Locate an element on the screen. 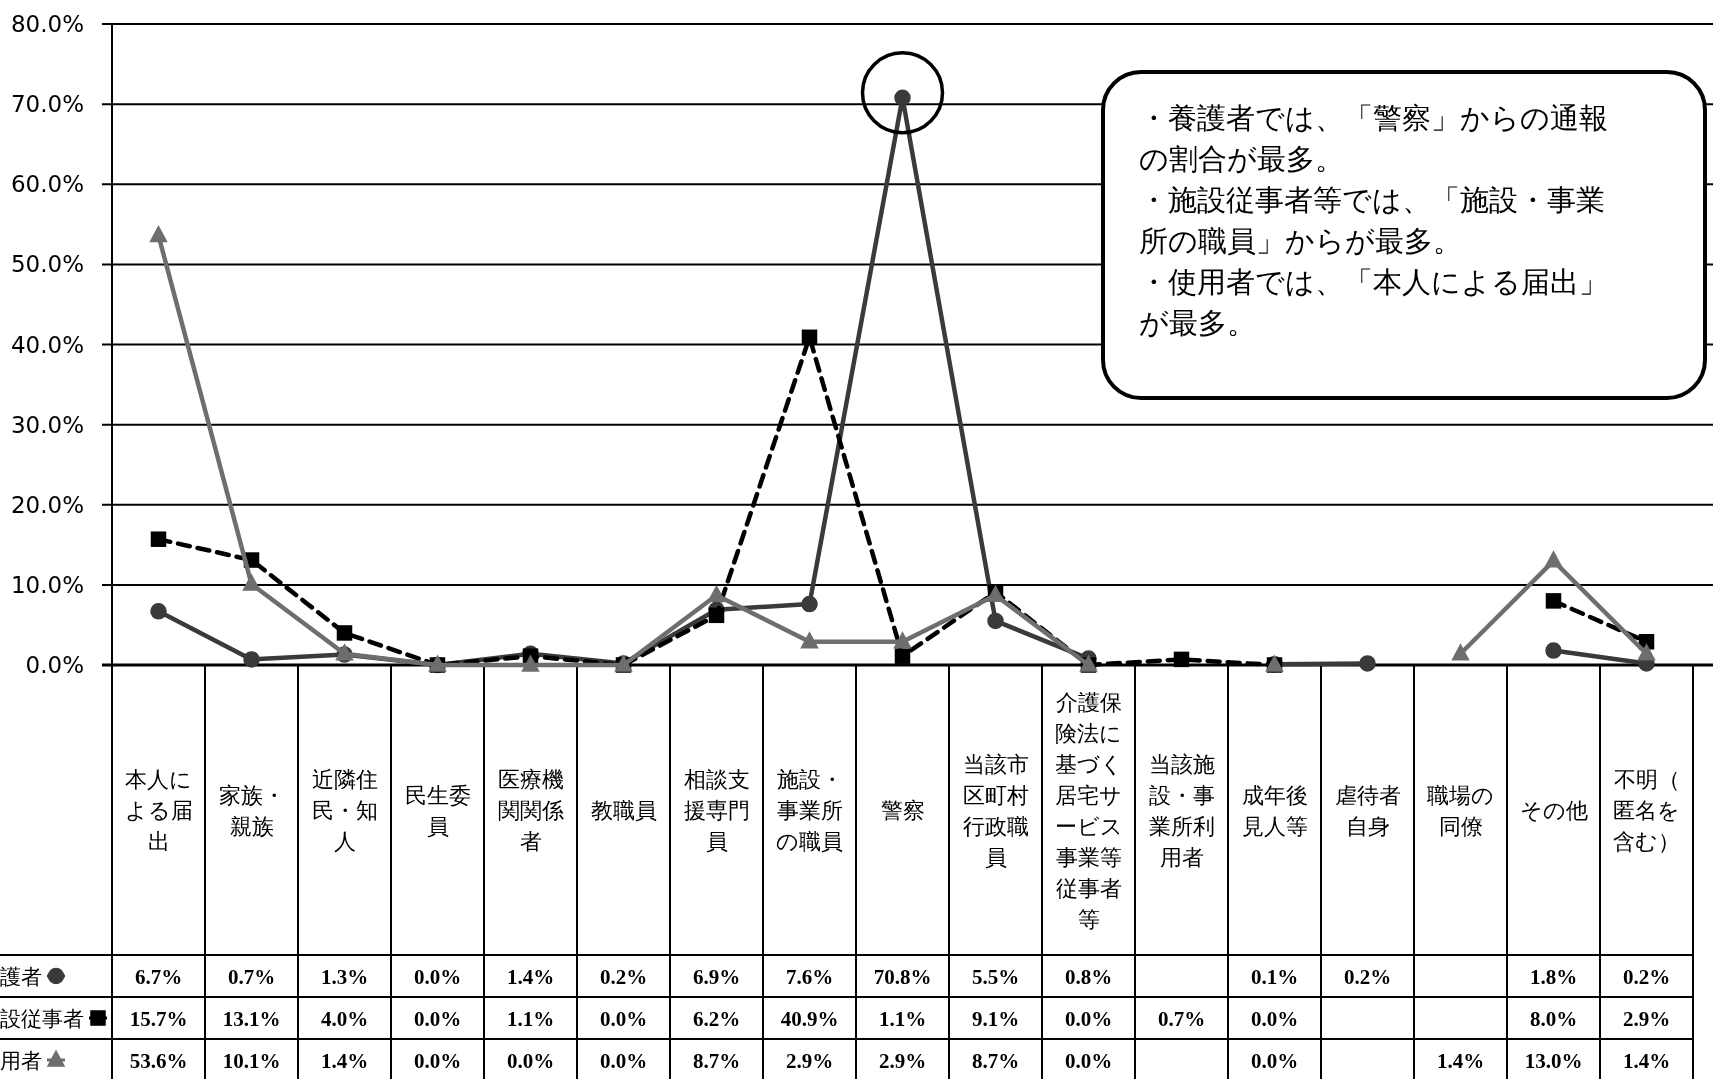 The image size is (1713, 1079). data-label: 8.0% is located at coordinates (1553, 1019).